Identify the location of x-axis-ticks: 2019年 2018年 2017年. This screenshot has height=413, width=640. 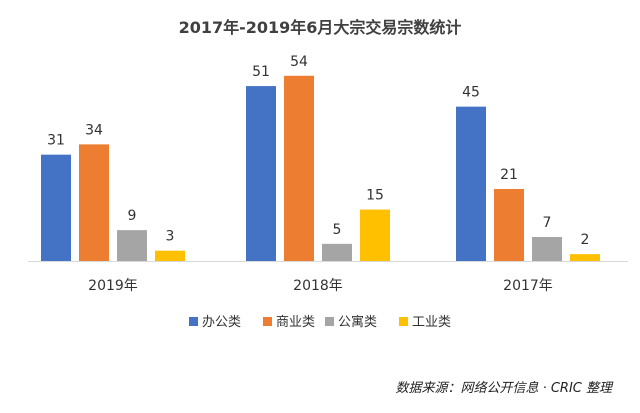
(320, 286).